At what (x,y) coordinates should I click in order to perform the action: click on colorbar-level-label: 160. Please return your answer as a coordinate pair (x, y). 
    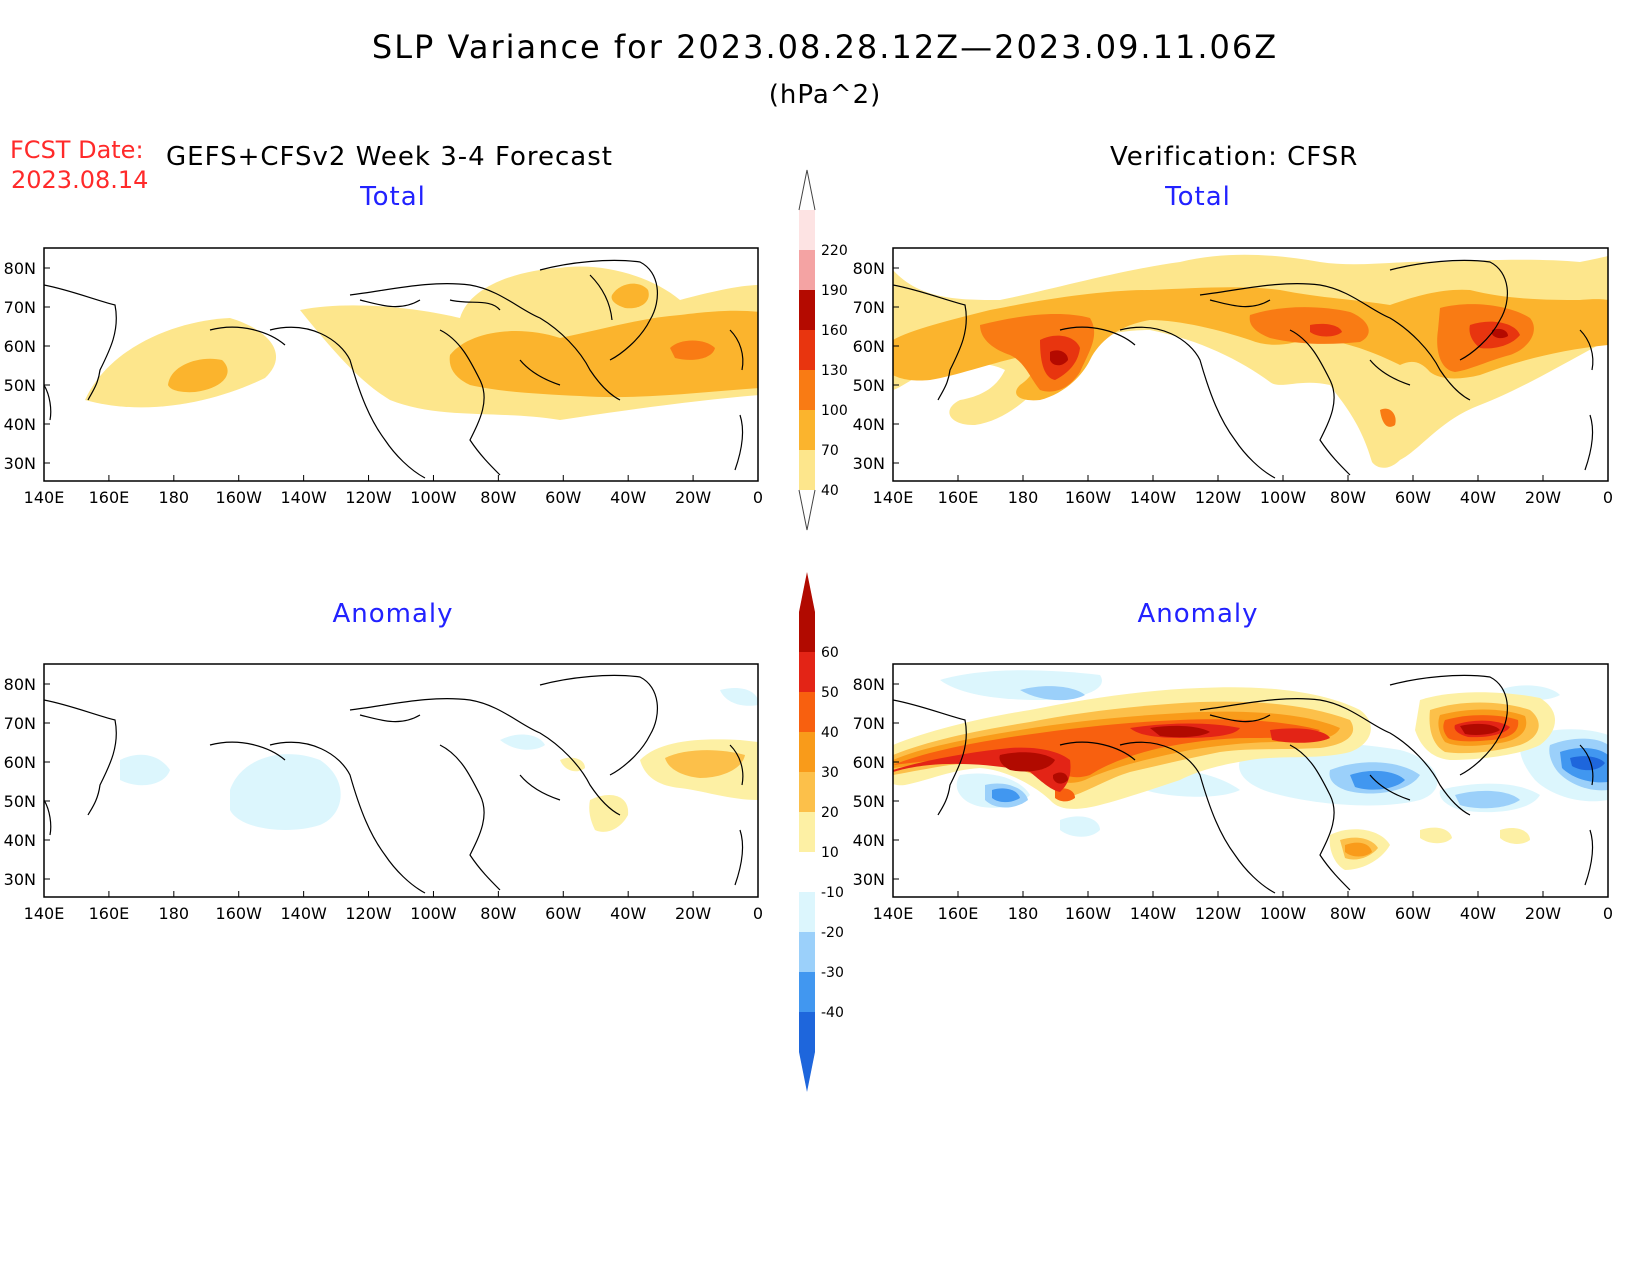
    Looking at the image, I should click on (834, 331).